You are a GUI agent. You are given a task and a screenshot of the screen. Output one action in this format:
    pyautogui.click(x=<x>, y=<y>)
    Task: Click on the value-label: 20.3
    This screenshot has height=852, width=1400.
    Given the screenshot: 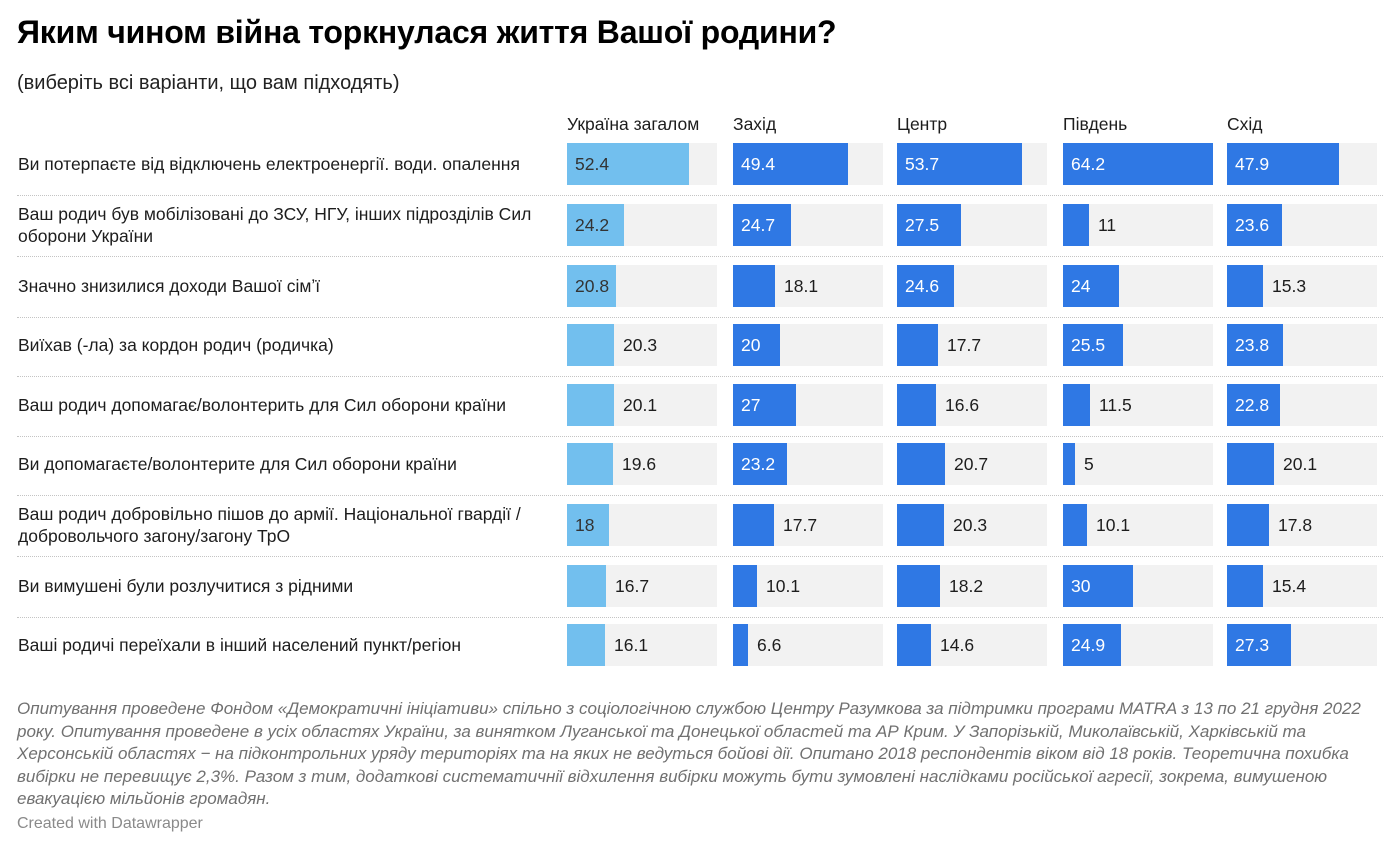 What is the action you would take?
    pyautogui.click(x=970, y=525)
    